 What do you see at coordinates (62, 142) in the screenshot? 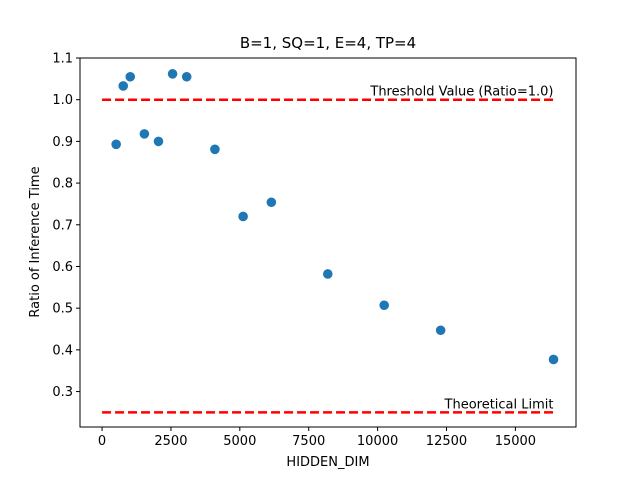
I see `y-tick-label: 0.9` at bounding box center [62, 142].